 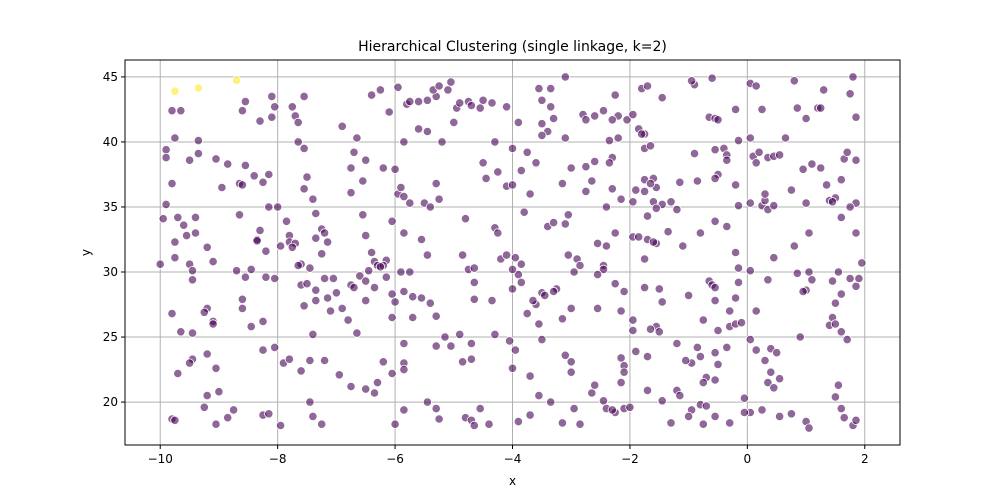 I want to click on x-tick-label: −6, so click(x=395, y=459).